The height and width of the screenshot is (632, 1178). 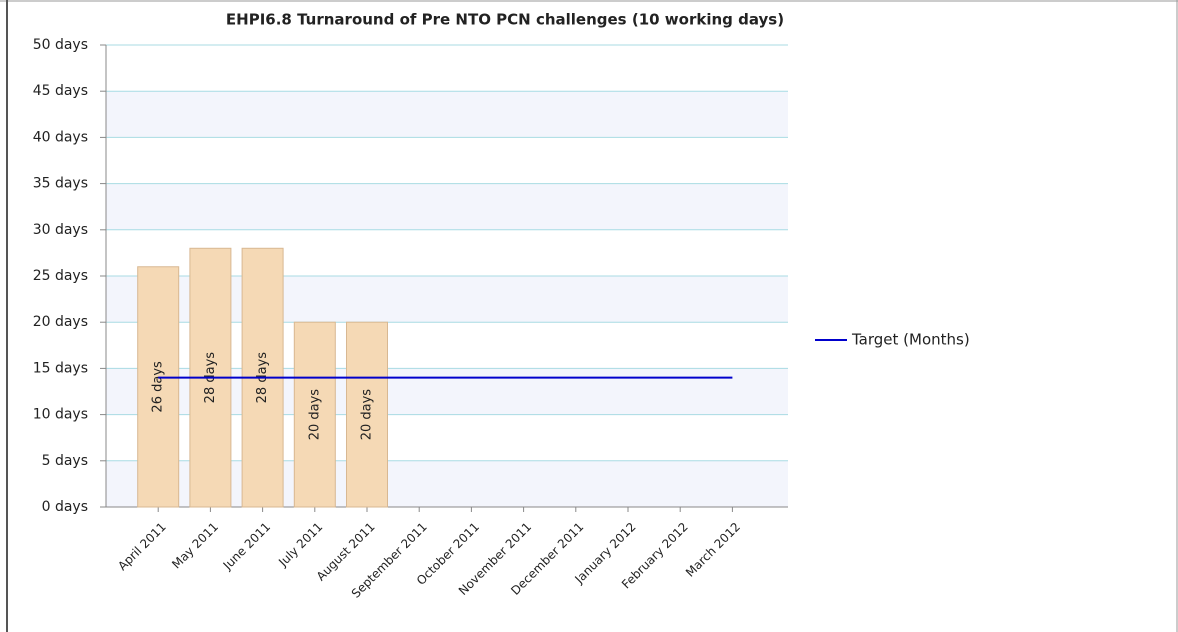 I want to click on x-tick-label: June 2011, so click(x=246, y=546).